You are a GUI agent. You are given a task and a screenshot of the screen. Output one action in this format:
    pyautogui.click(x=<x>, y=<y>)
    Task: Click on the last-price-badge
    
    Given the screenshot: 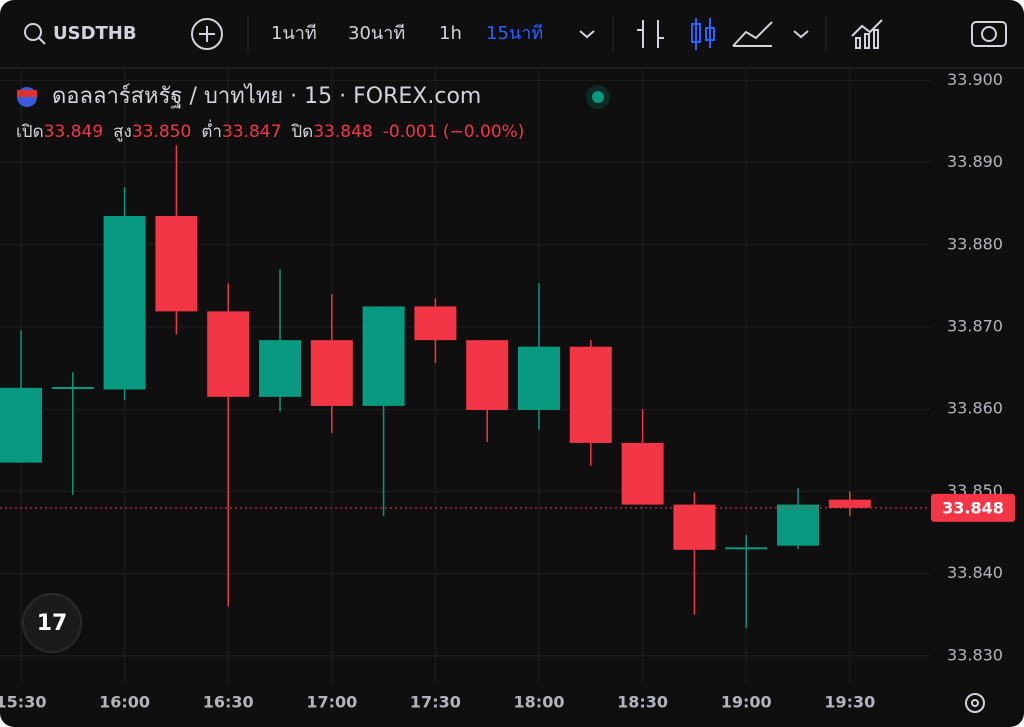 What is the action you would take?
    pyautogui.click(x=973, y=507)
    